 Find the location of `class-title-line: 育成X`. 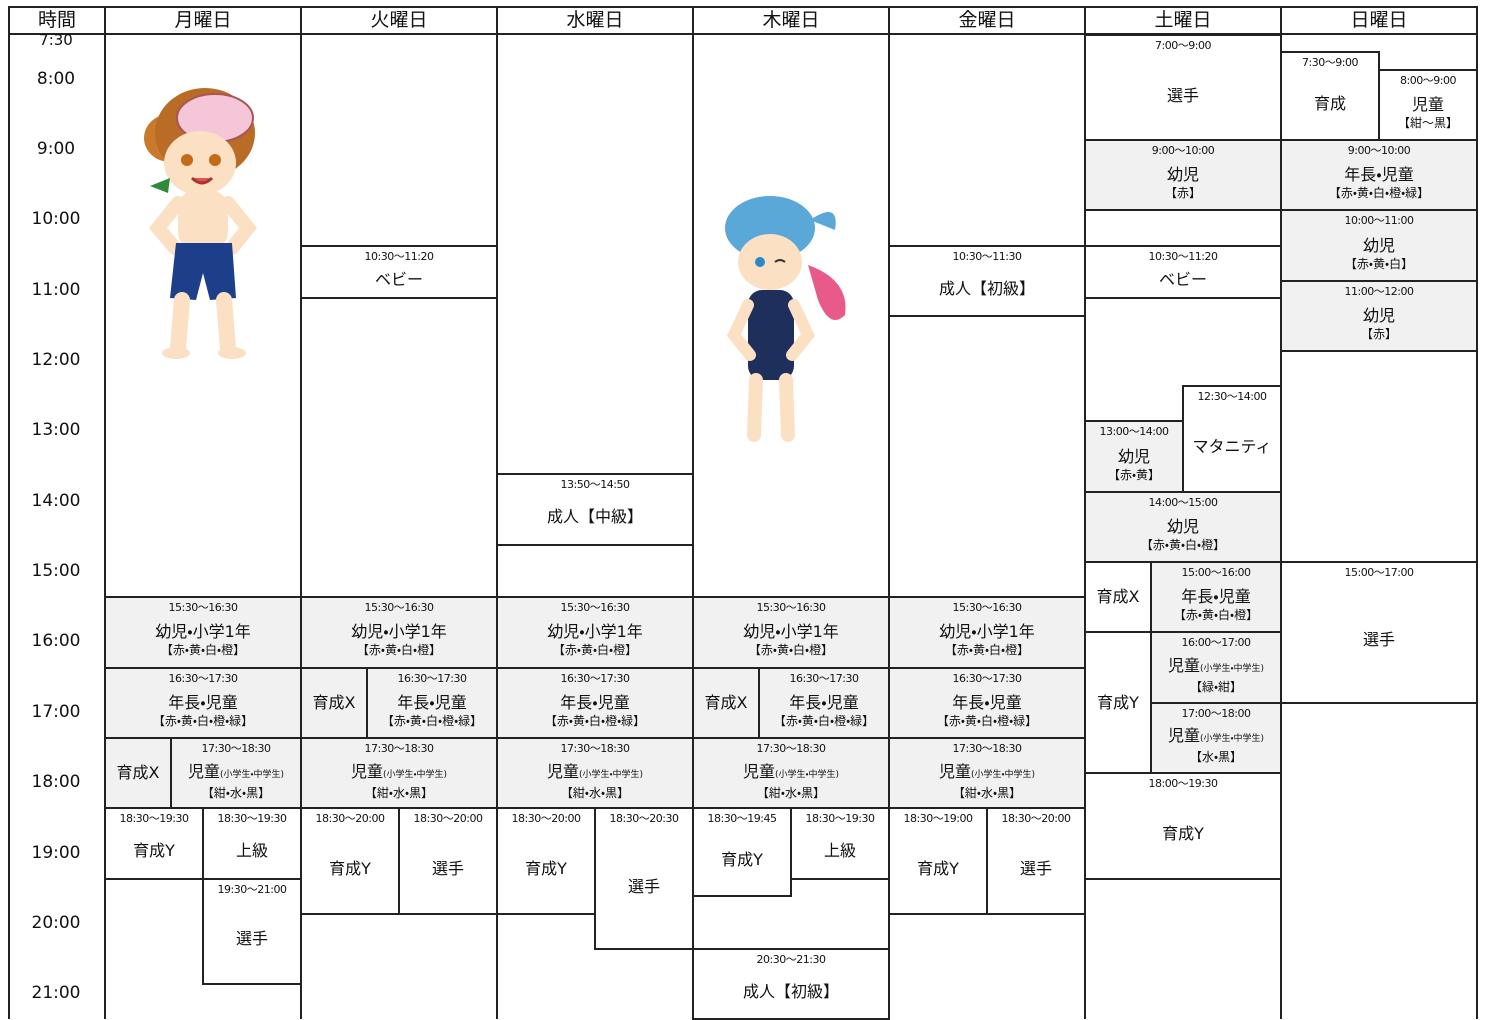

class-title-line: 育成X is located at coordinates (138, 773).